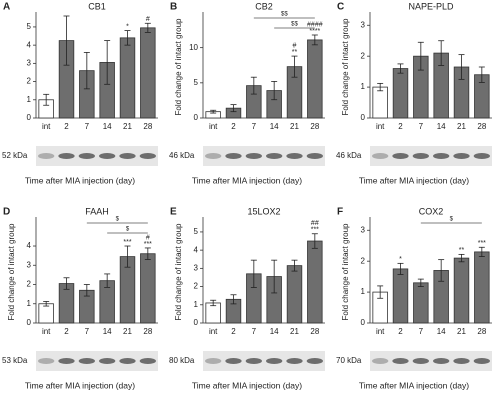 The image size is (500, 406). What do you see at coordinates (431, 6) in the screenshot?
I see `chart-title: NAPE-PLD` at bounding box center [431, 6].